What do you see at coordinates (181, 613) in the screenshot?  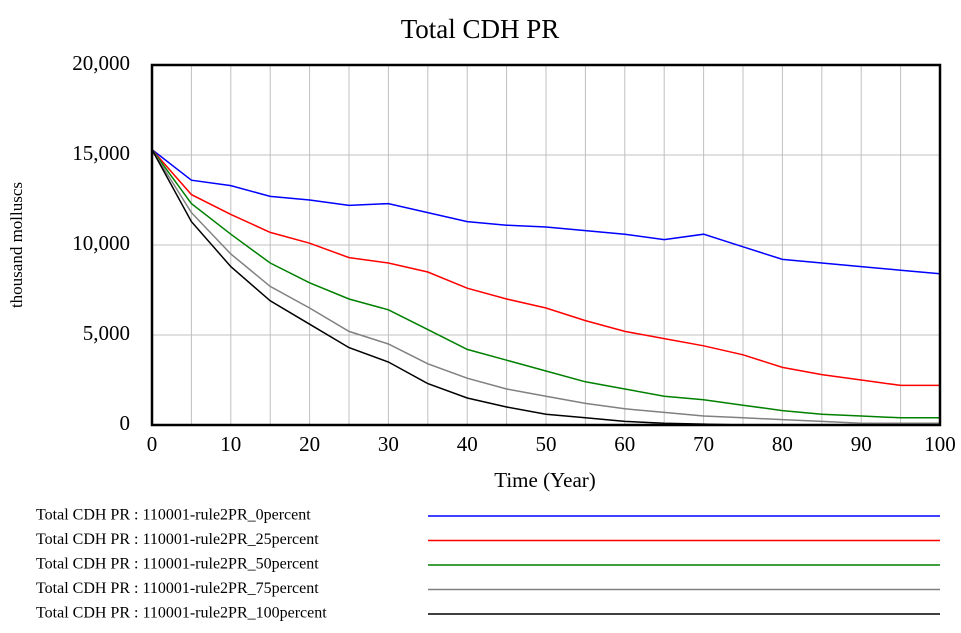 I see `legend-label: Total CDH PR : 110001-rule2PR_100percent` at bounding box center [181, 613].